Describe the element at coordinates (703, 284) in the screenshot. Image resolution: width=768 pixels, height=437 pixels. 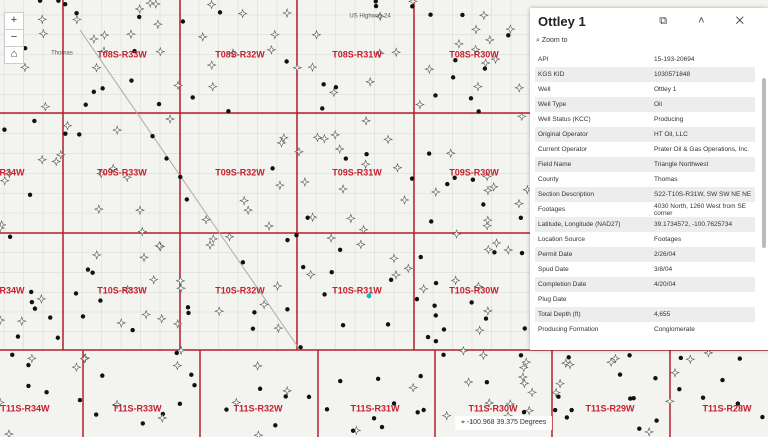
I see `attribute-value: 4/20/04` at that location.